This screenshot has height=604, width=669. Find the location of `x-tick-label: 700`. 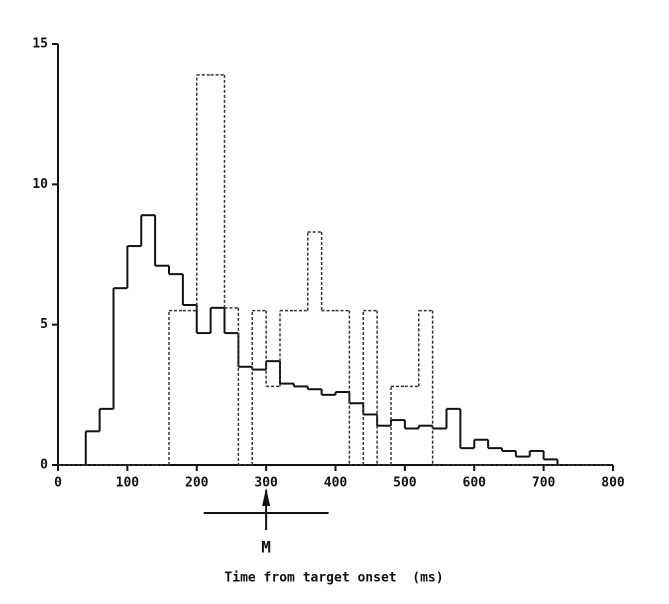

x-tick-label: 700 is located at coordinates (544, 483).